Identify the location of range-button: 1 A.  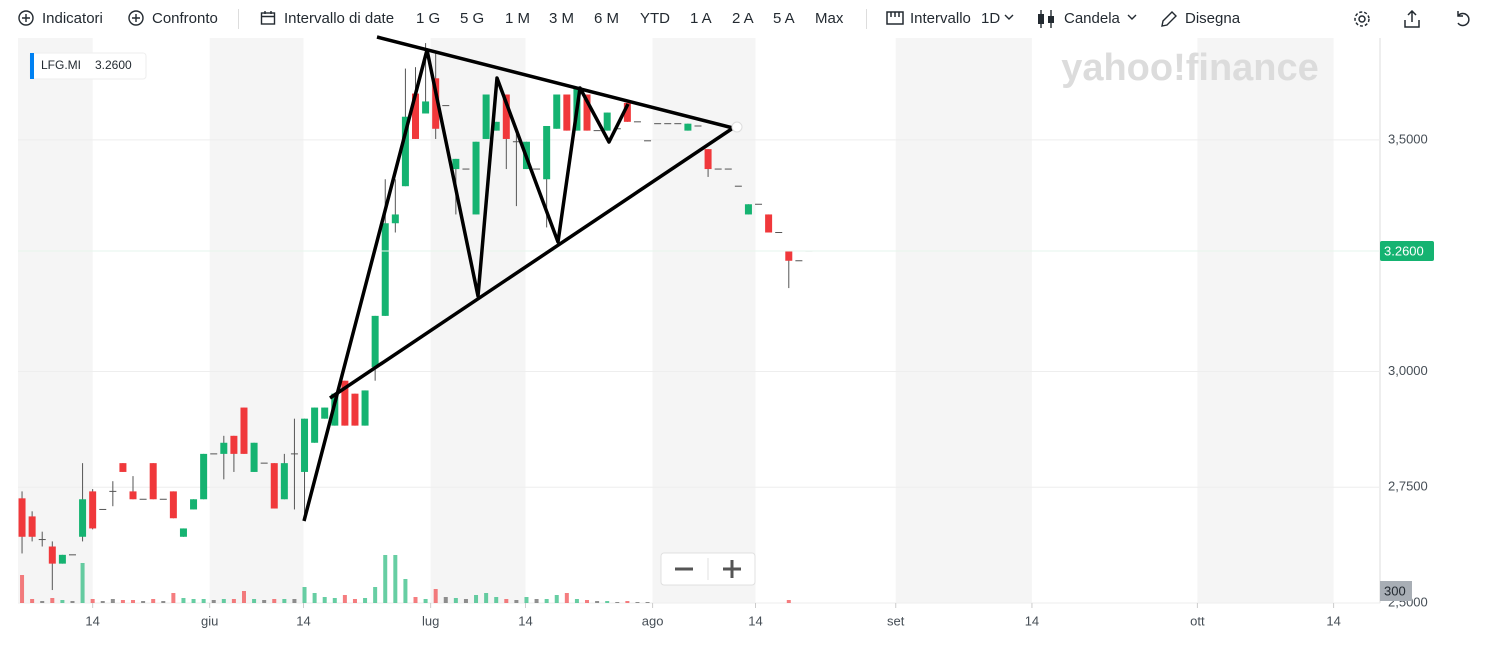
(701, 18).